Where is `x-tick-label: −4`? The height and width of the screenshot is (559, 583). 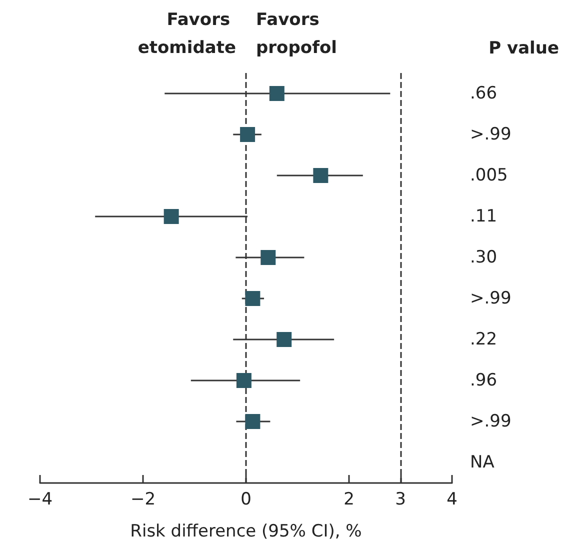
x-tick-label: −4 is located at coordinates (40, 500).